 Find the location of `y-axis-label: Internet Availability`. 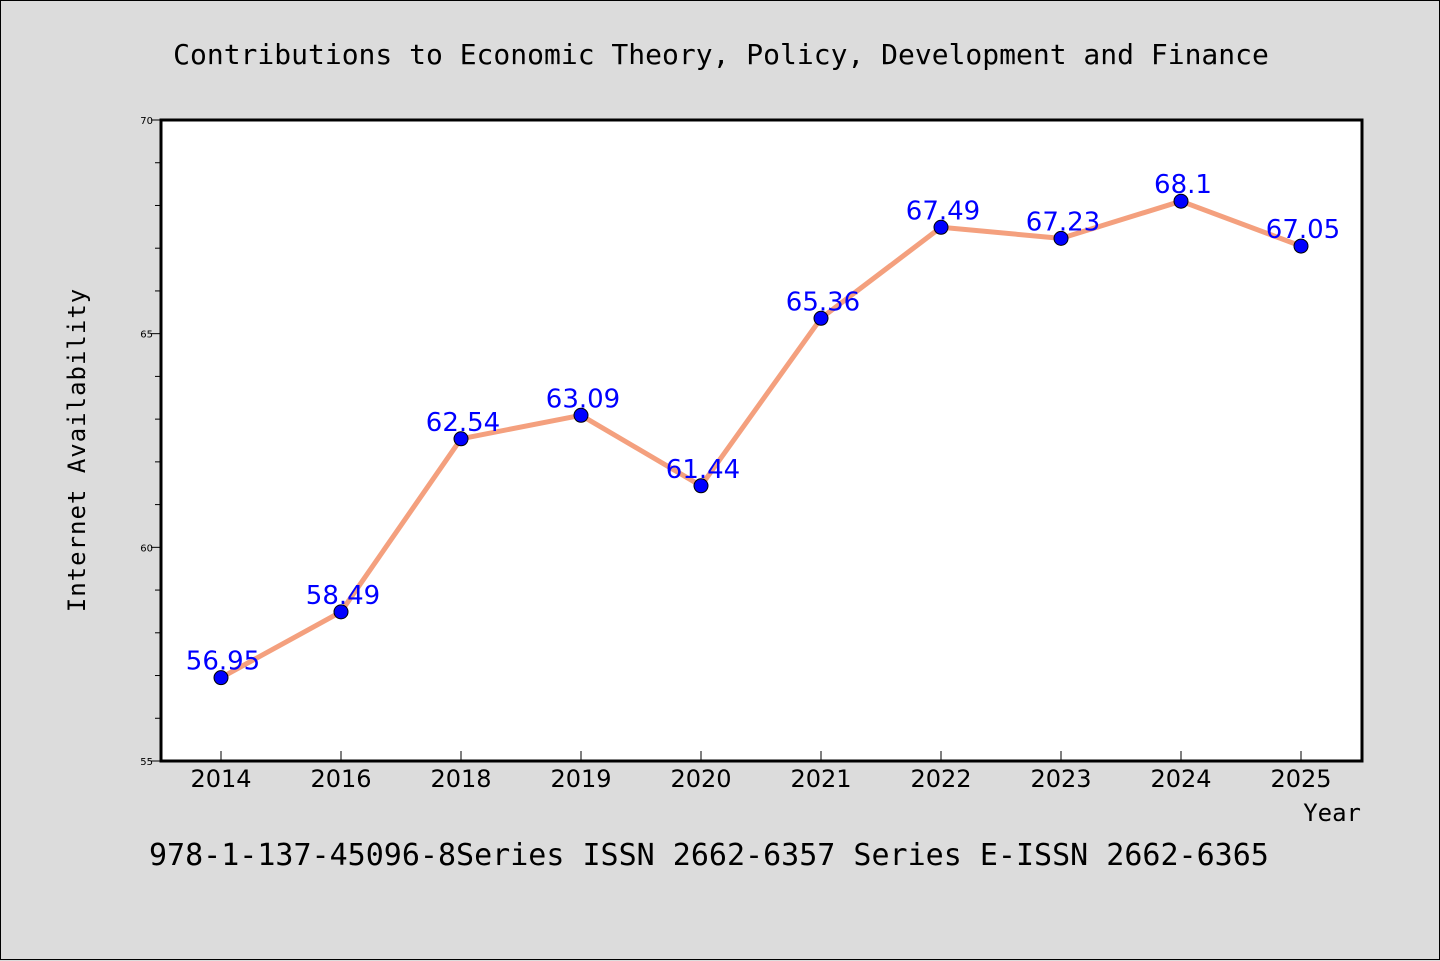

y-axis-label: Internet Availability is located at coordinates (77, 450).